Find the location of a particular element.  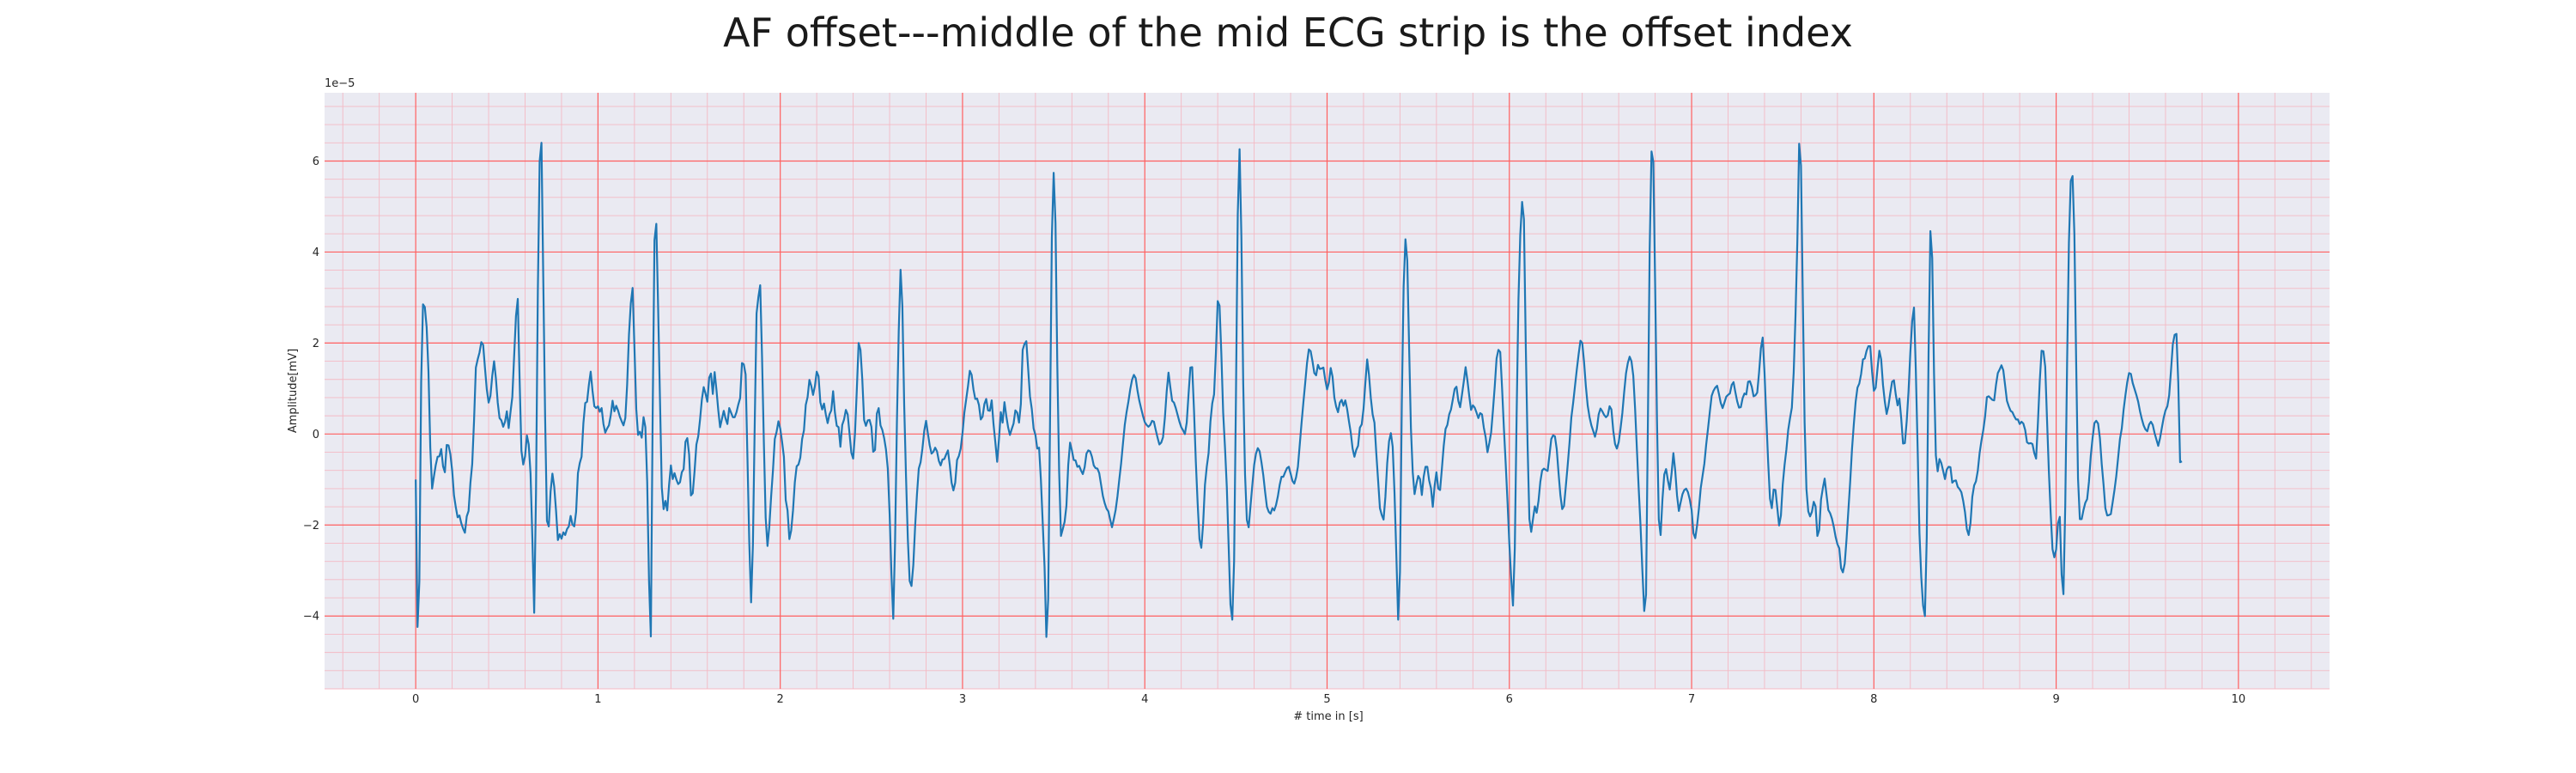

x-tick-label: 8 is located at coordinates (1873, 699).